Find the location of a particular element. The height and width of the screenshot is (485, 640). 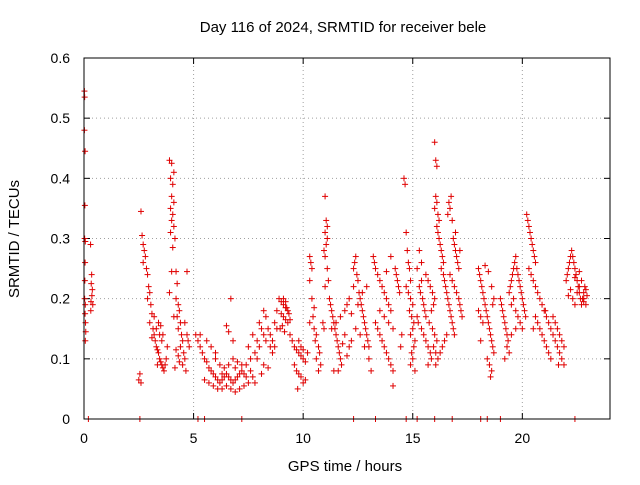

x-tick-label: 0 is located at coordinates (84, 438).